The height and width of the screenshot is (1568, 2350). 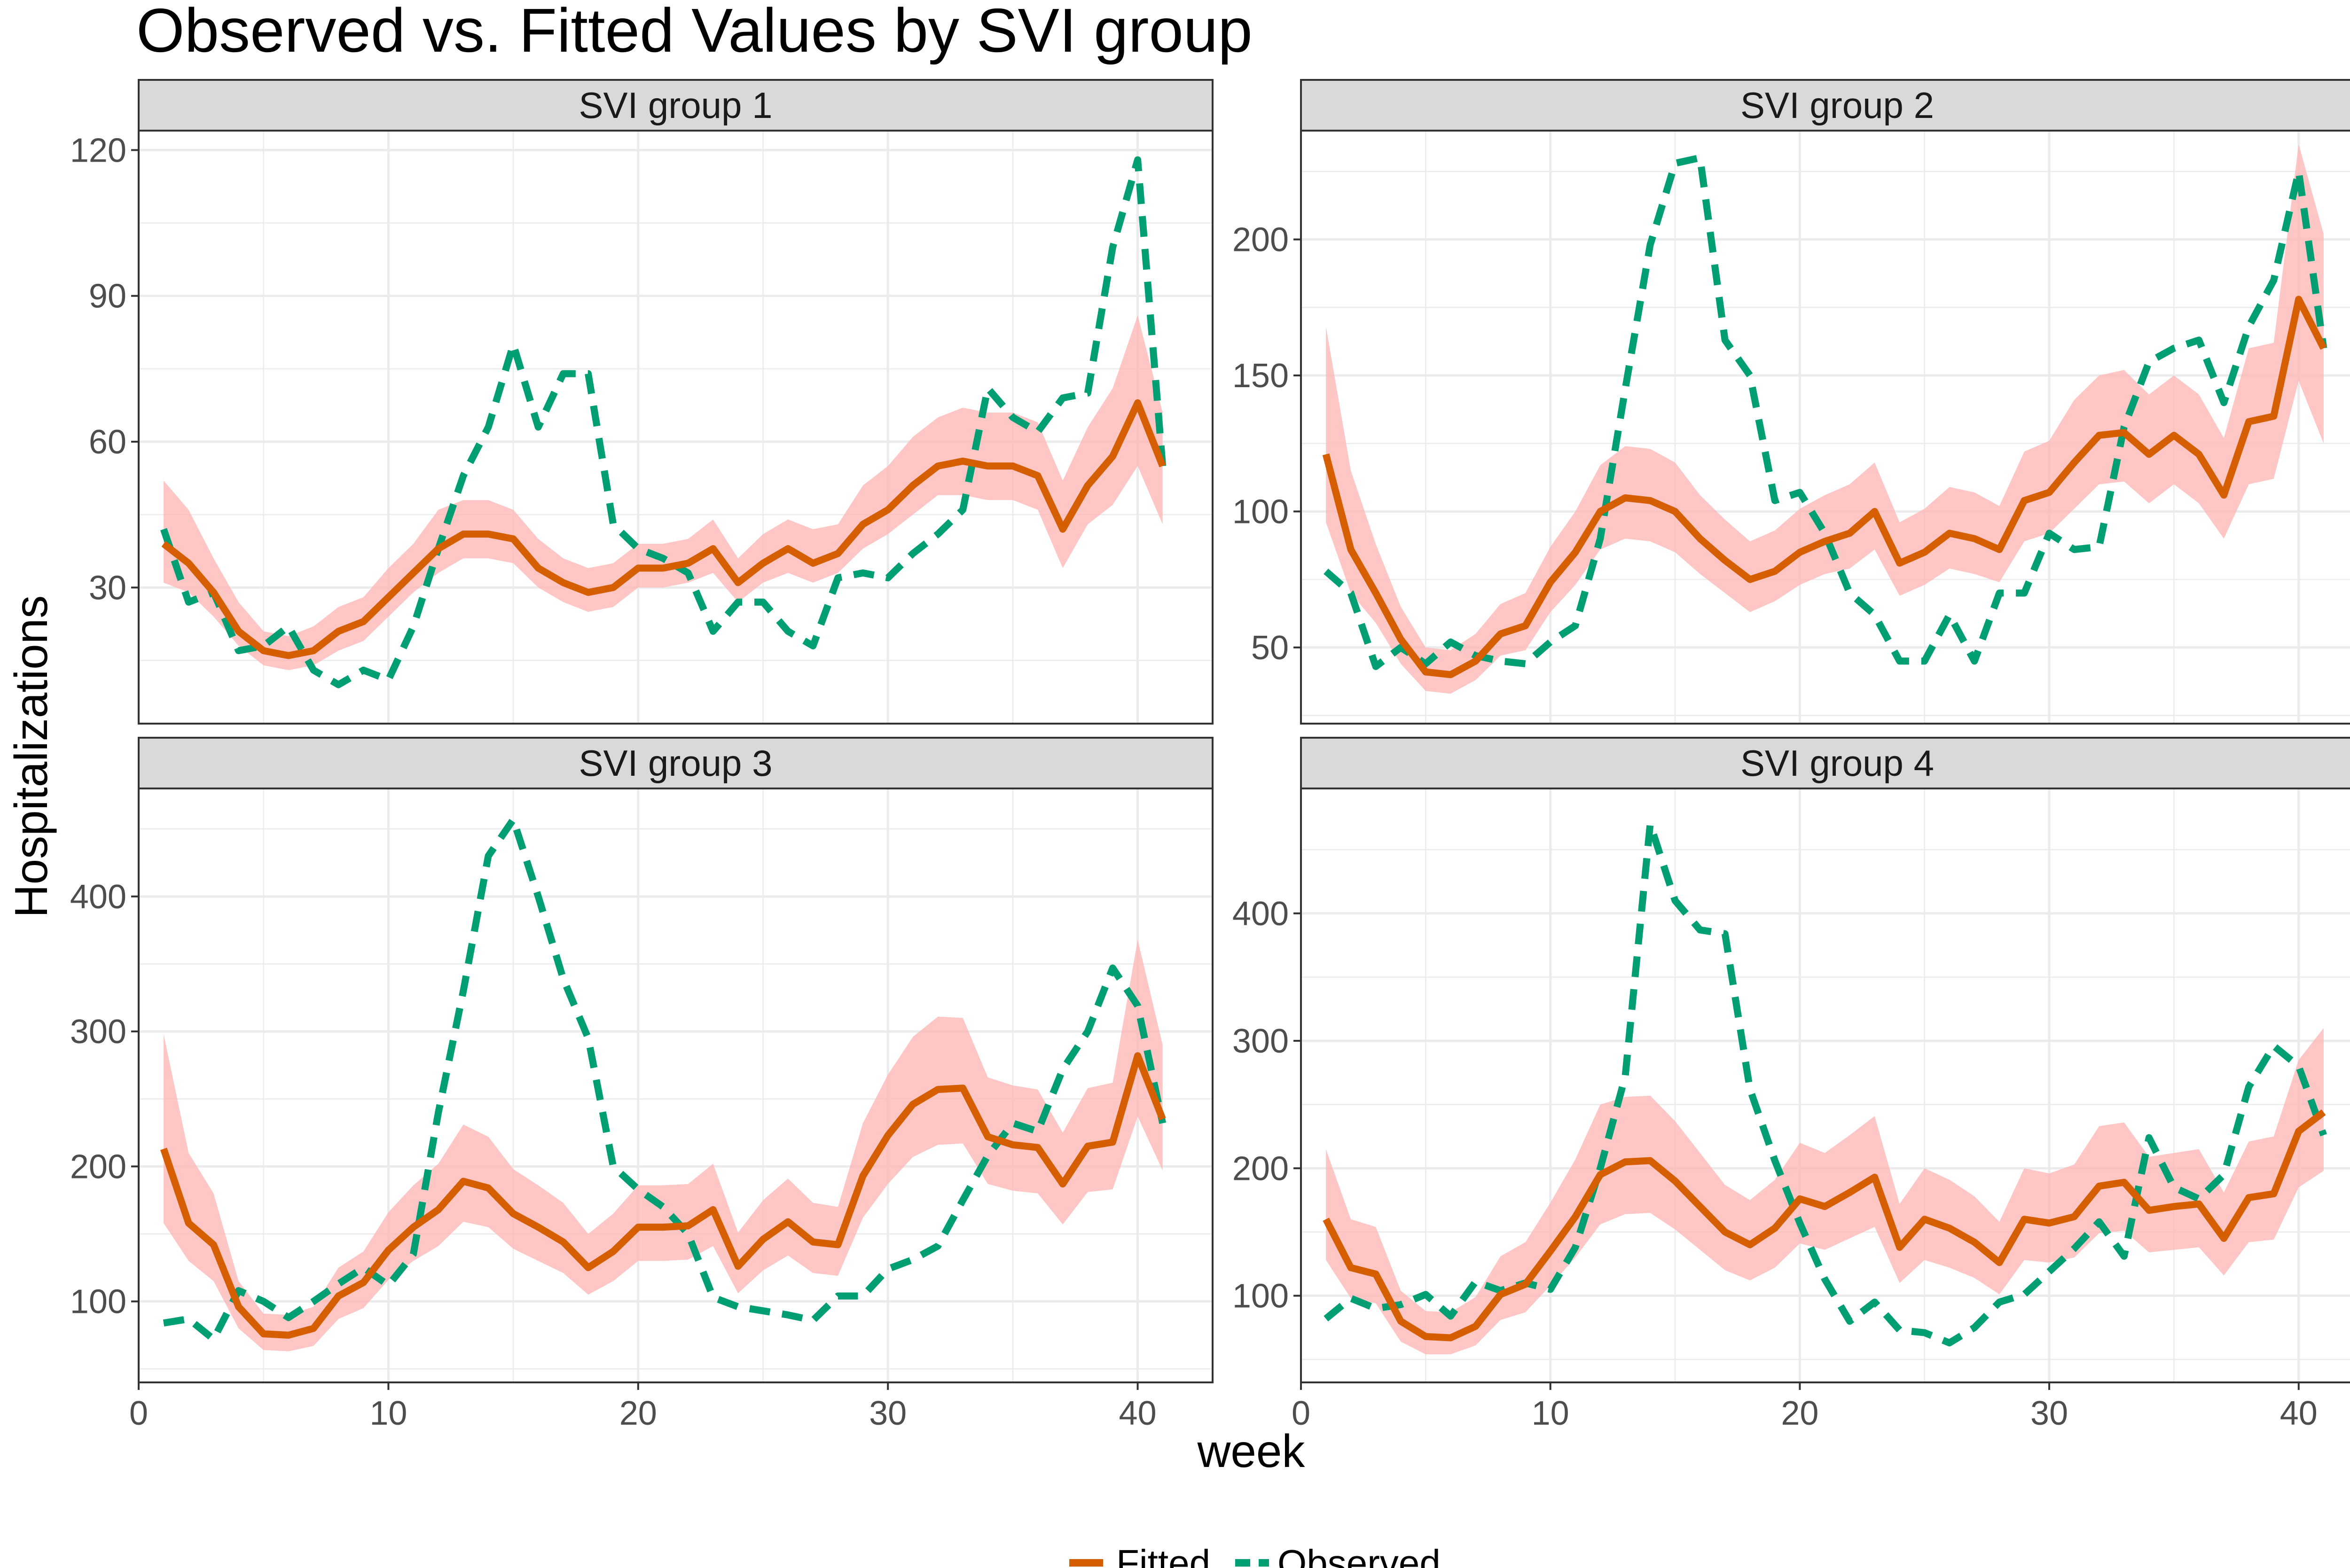 I want to click on x-axis-title: week, so click(x=1251, y=1451).